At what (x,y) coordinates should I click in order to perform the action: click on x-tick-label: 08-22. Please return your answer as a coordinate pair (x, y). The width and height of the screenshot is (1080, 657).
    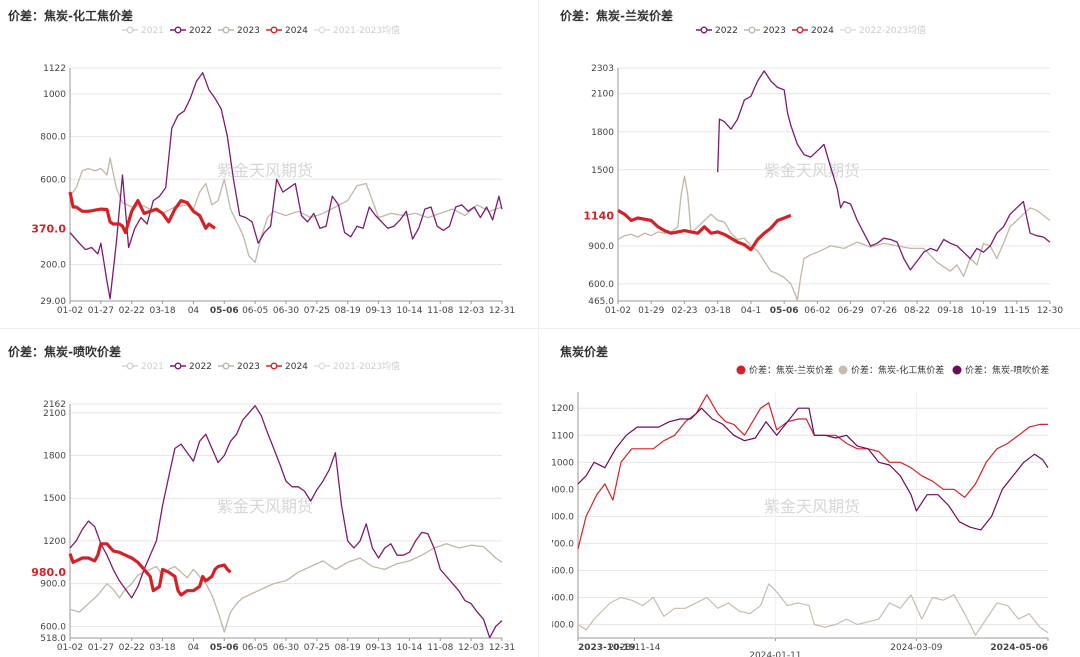
    Looking at the image, I should click on (917, 311).